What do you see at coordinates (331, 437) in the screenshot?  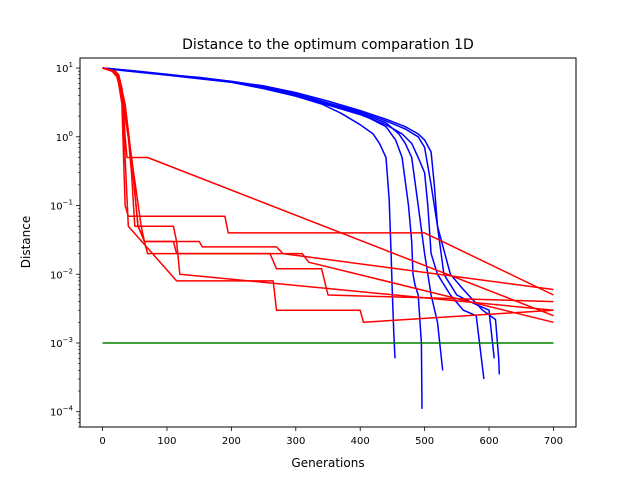 I see `x-axis-ticks: 0 100 200 300 400 500 600 700` at bounding box center [331, 437].